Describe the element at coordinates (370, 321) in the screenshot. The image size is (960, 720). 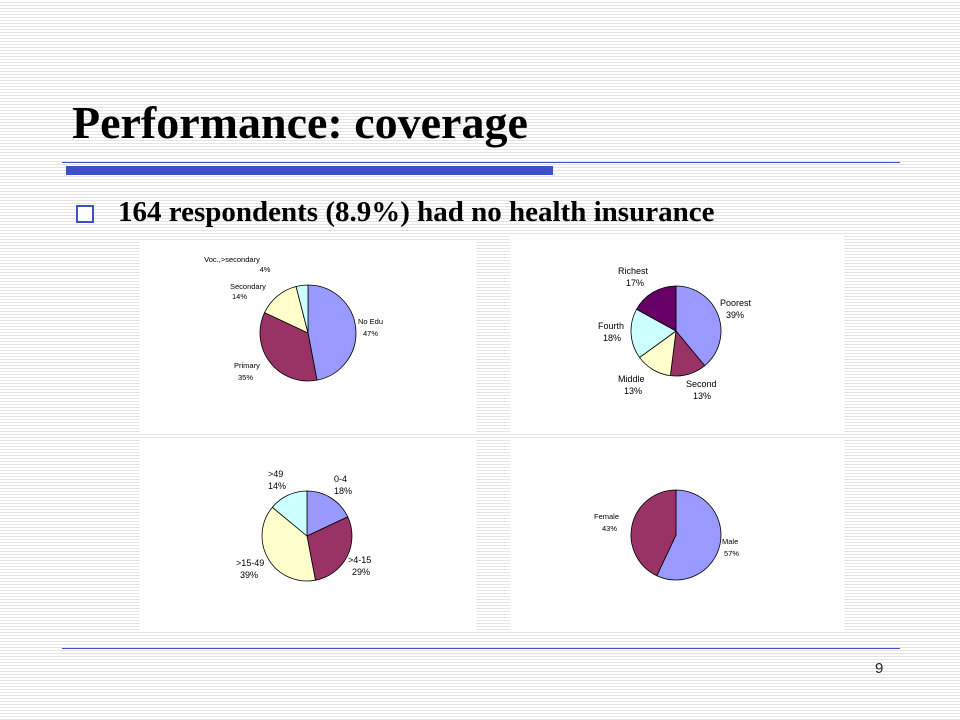
I see `slice-label-name: No Edu` at that location.